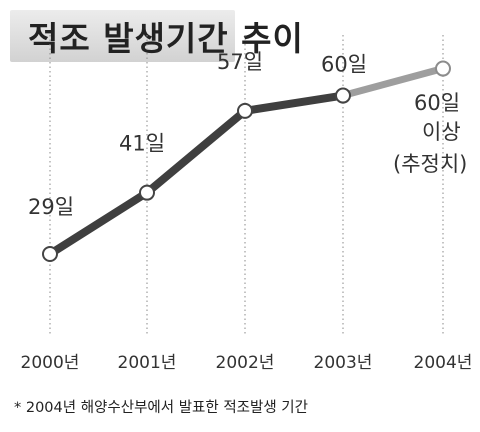  What do you see at coordinates (245, 363) in the screenshot?
I see `x-tick-label-2: 2002년` at bounding box center [245, 363].